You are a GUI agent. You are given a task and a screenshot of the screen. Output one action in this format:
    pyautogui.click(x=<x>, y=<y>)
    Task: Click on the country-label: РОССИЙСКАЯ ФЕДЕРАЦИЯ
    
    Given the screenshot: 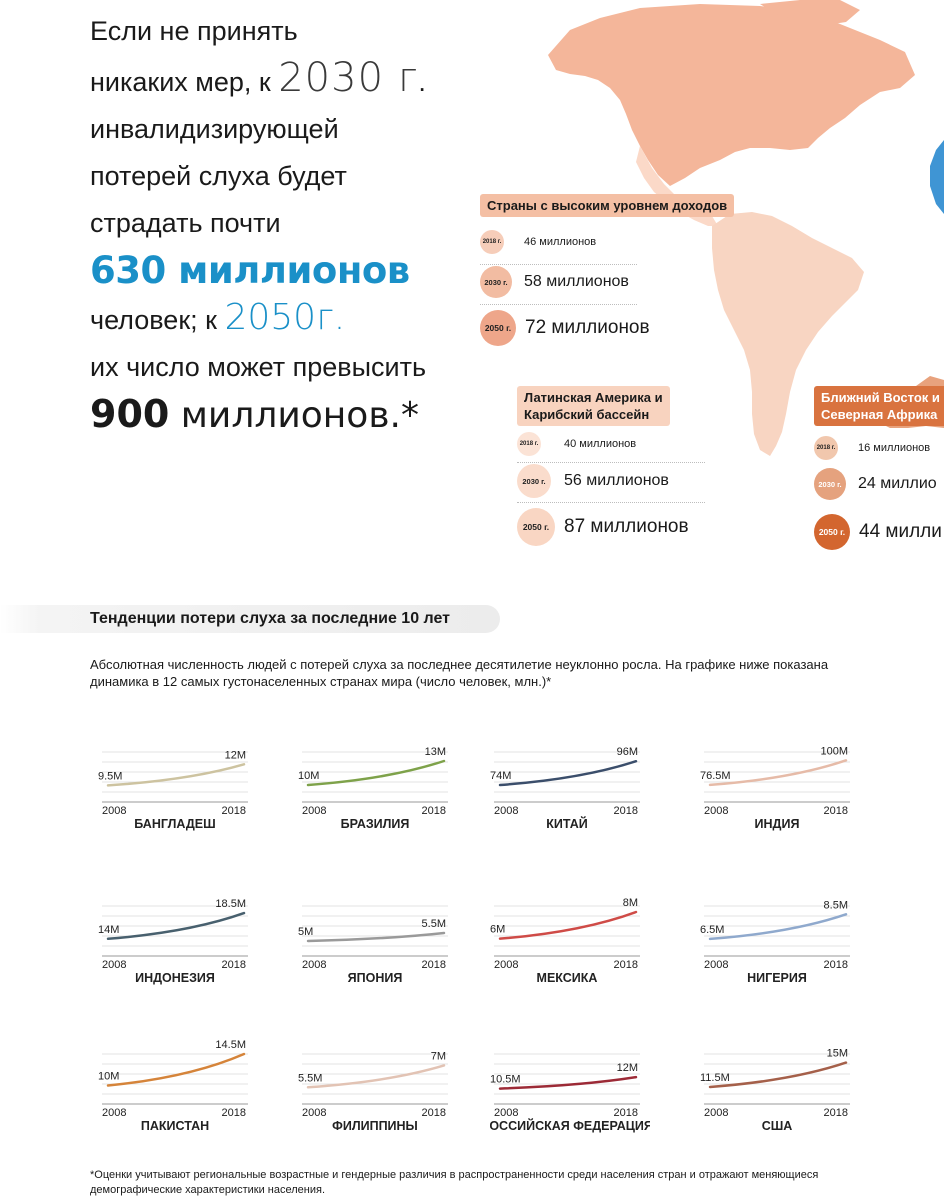 What is the action you would take?
    pyautogui.click(x=570, y=1125)
    